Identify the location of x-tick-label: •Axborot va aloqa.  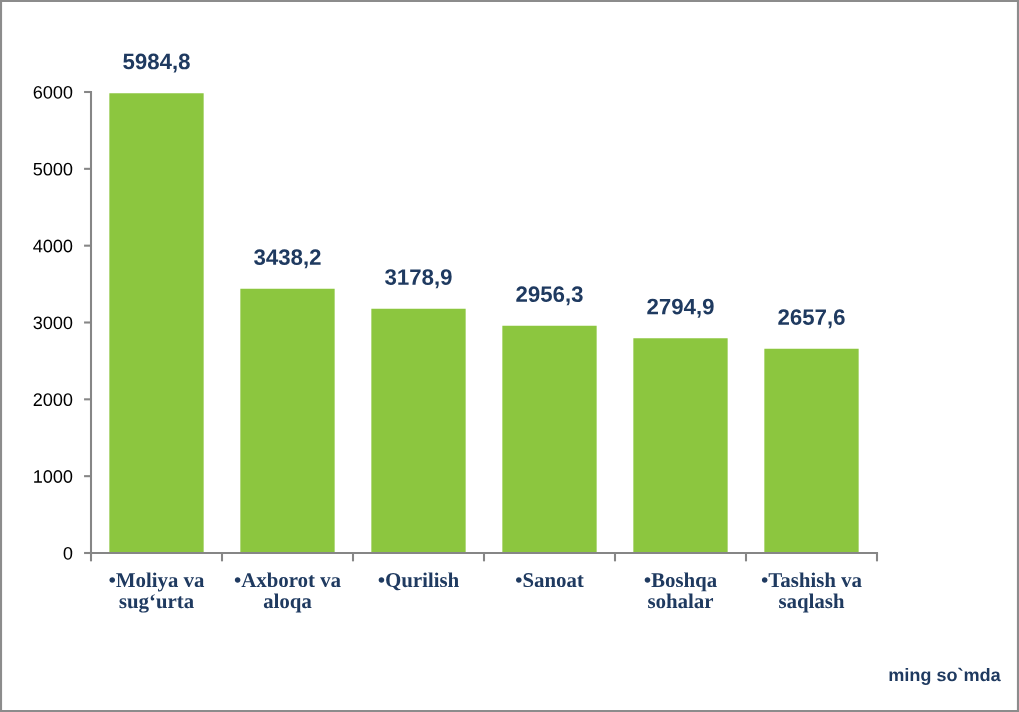
(287, 592).